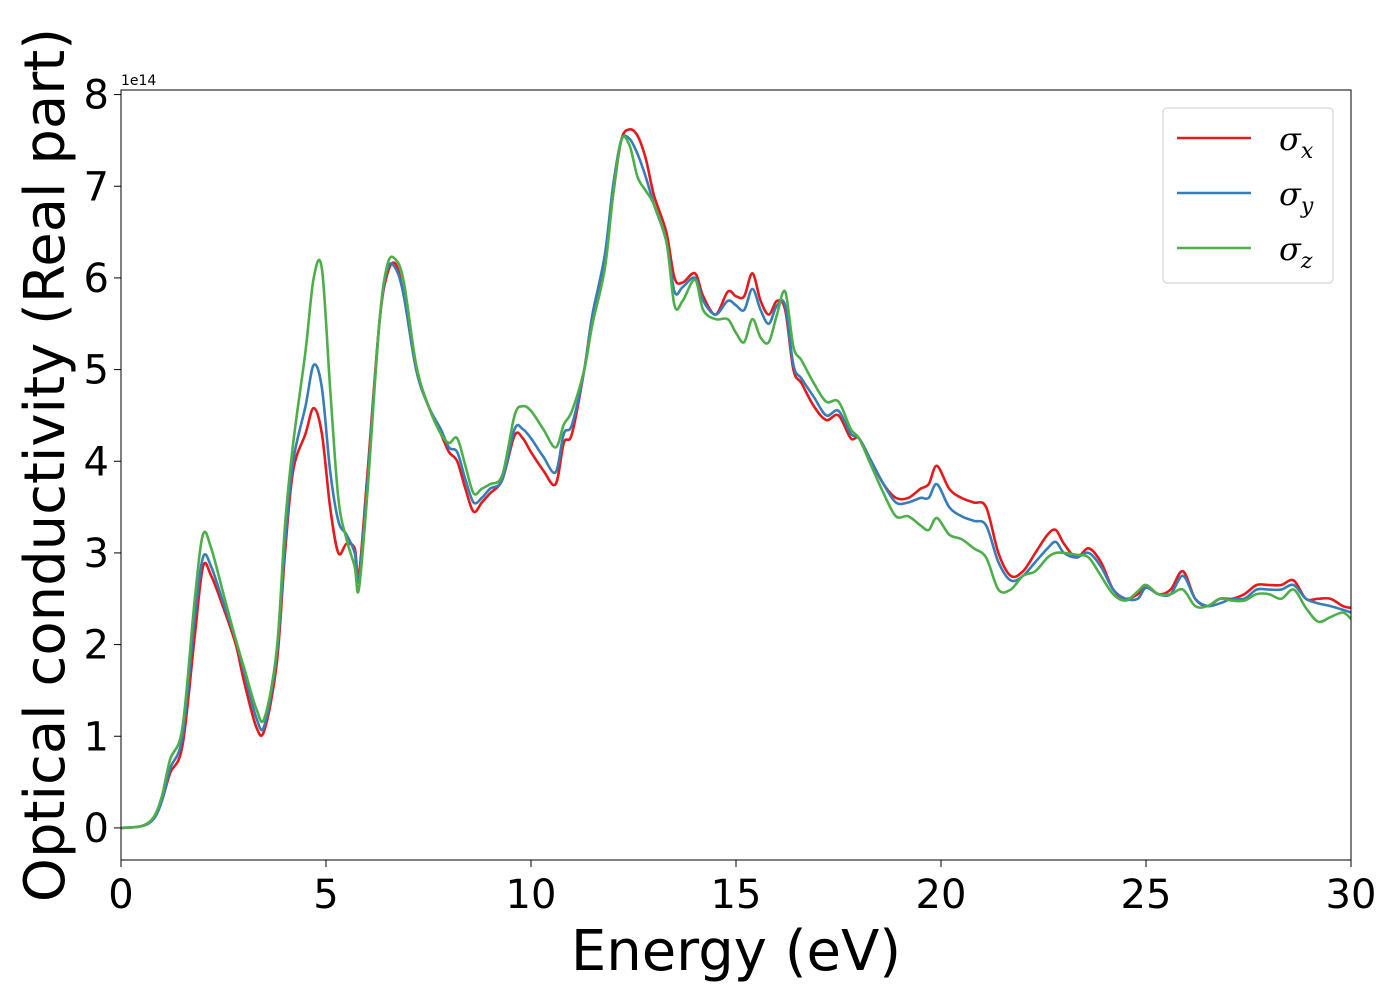 The width and height of the screenshot is (1400, 1000). What do you see at coordinates (96, 737) in the screenshot?
I see `y-tick-label: 1` at bounding box center [96, 737].